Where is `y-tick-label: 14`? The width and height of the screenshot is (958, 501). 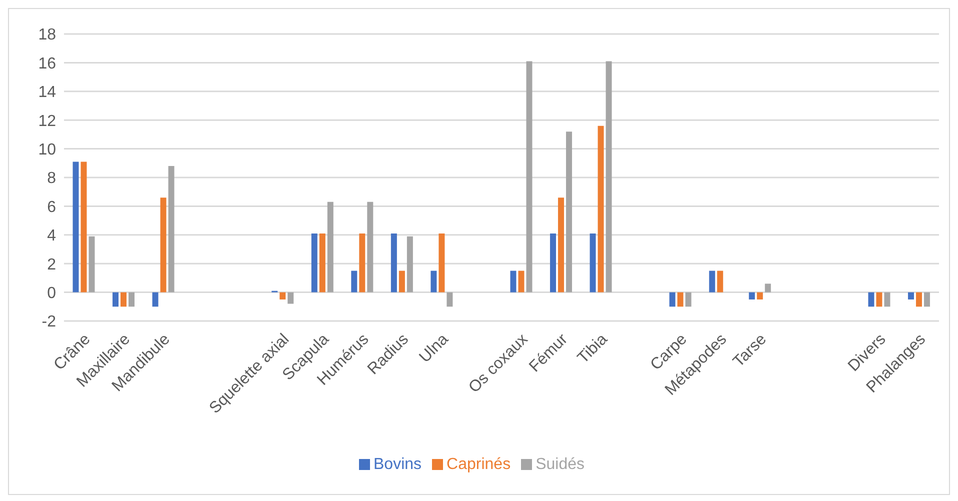 y-tick-label: 14 is located at coordinates (47, 93).